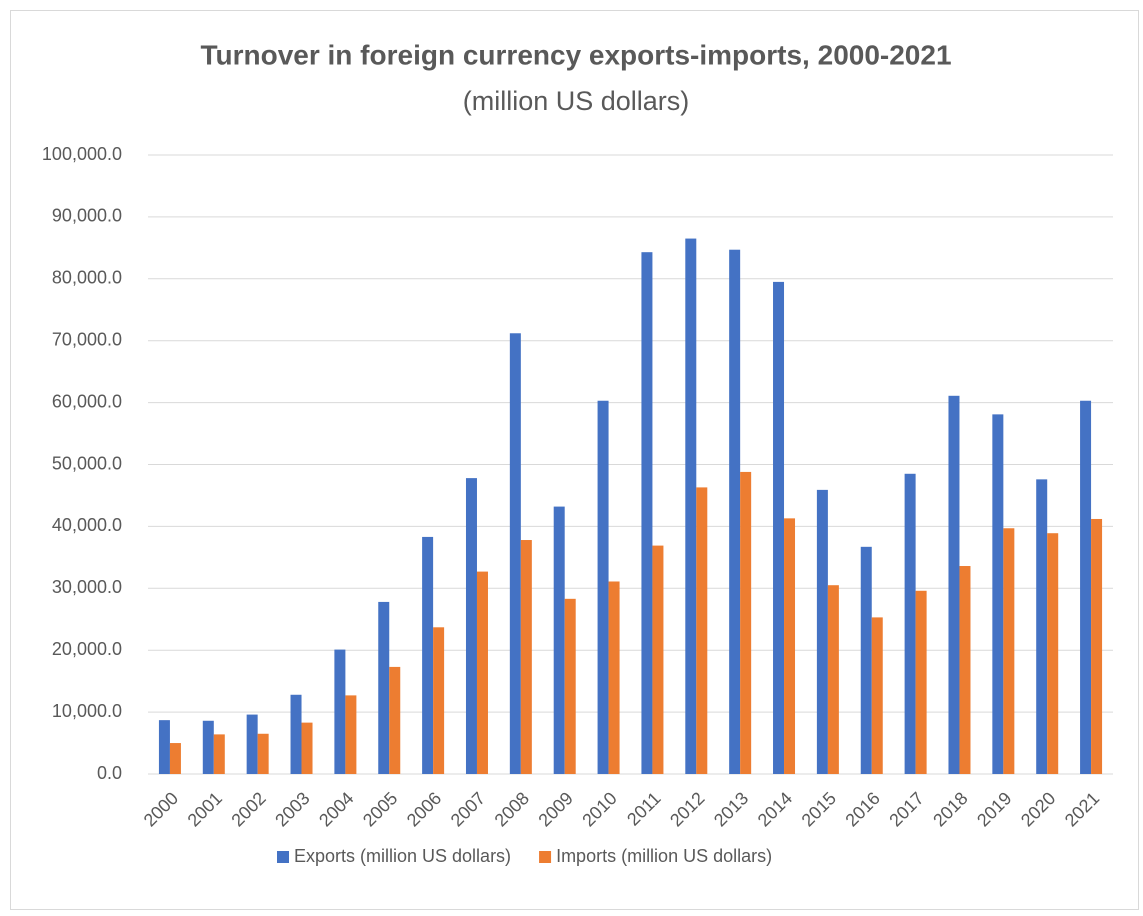  Describe the element at coordinates (87, 649) in the screenshot. I see `y-tick-label: 20,000.0` at that location.